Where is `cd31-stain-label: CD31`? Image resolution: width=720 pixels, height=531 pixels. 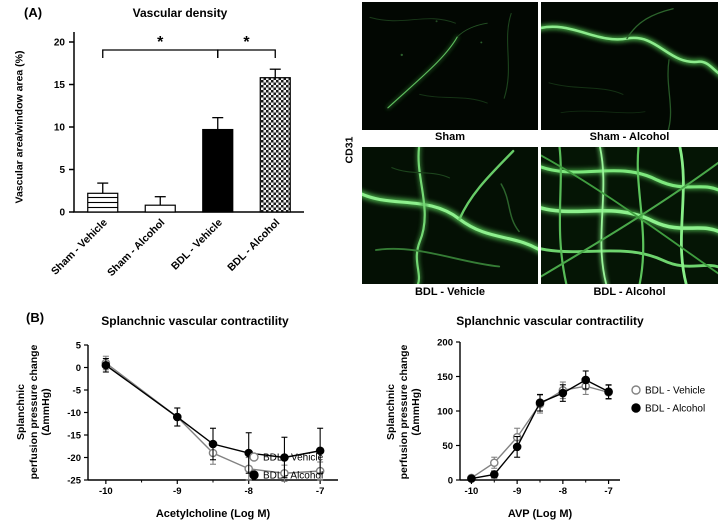 cd31-stain-label: CD31 is located at coordinates (349, 150).